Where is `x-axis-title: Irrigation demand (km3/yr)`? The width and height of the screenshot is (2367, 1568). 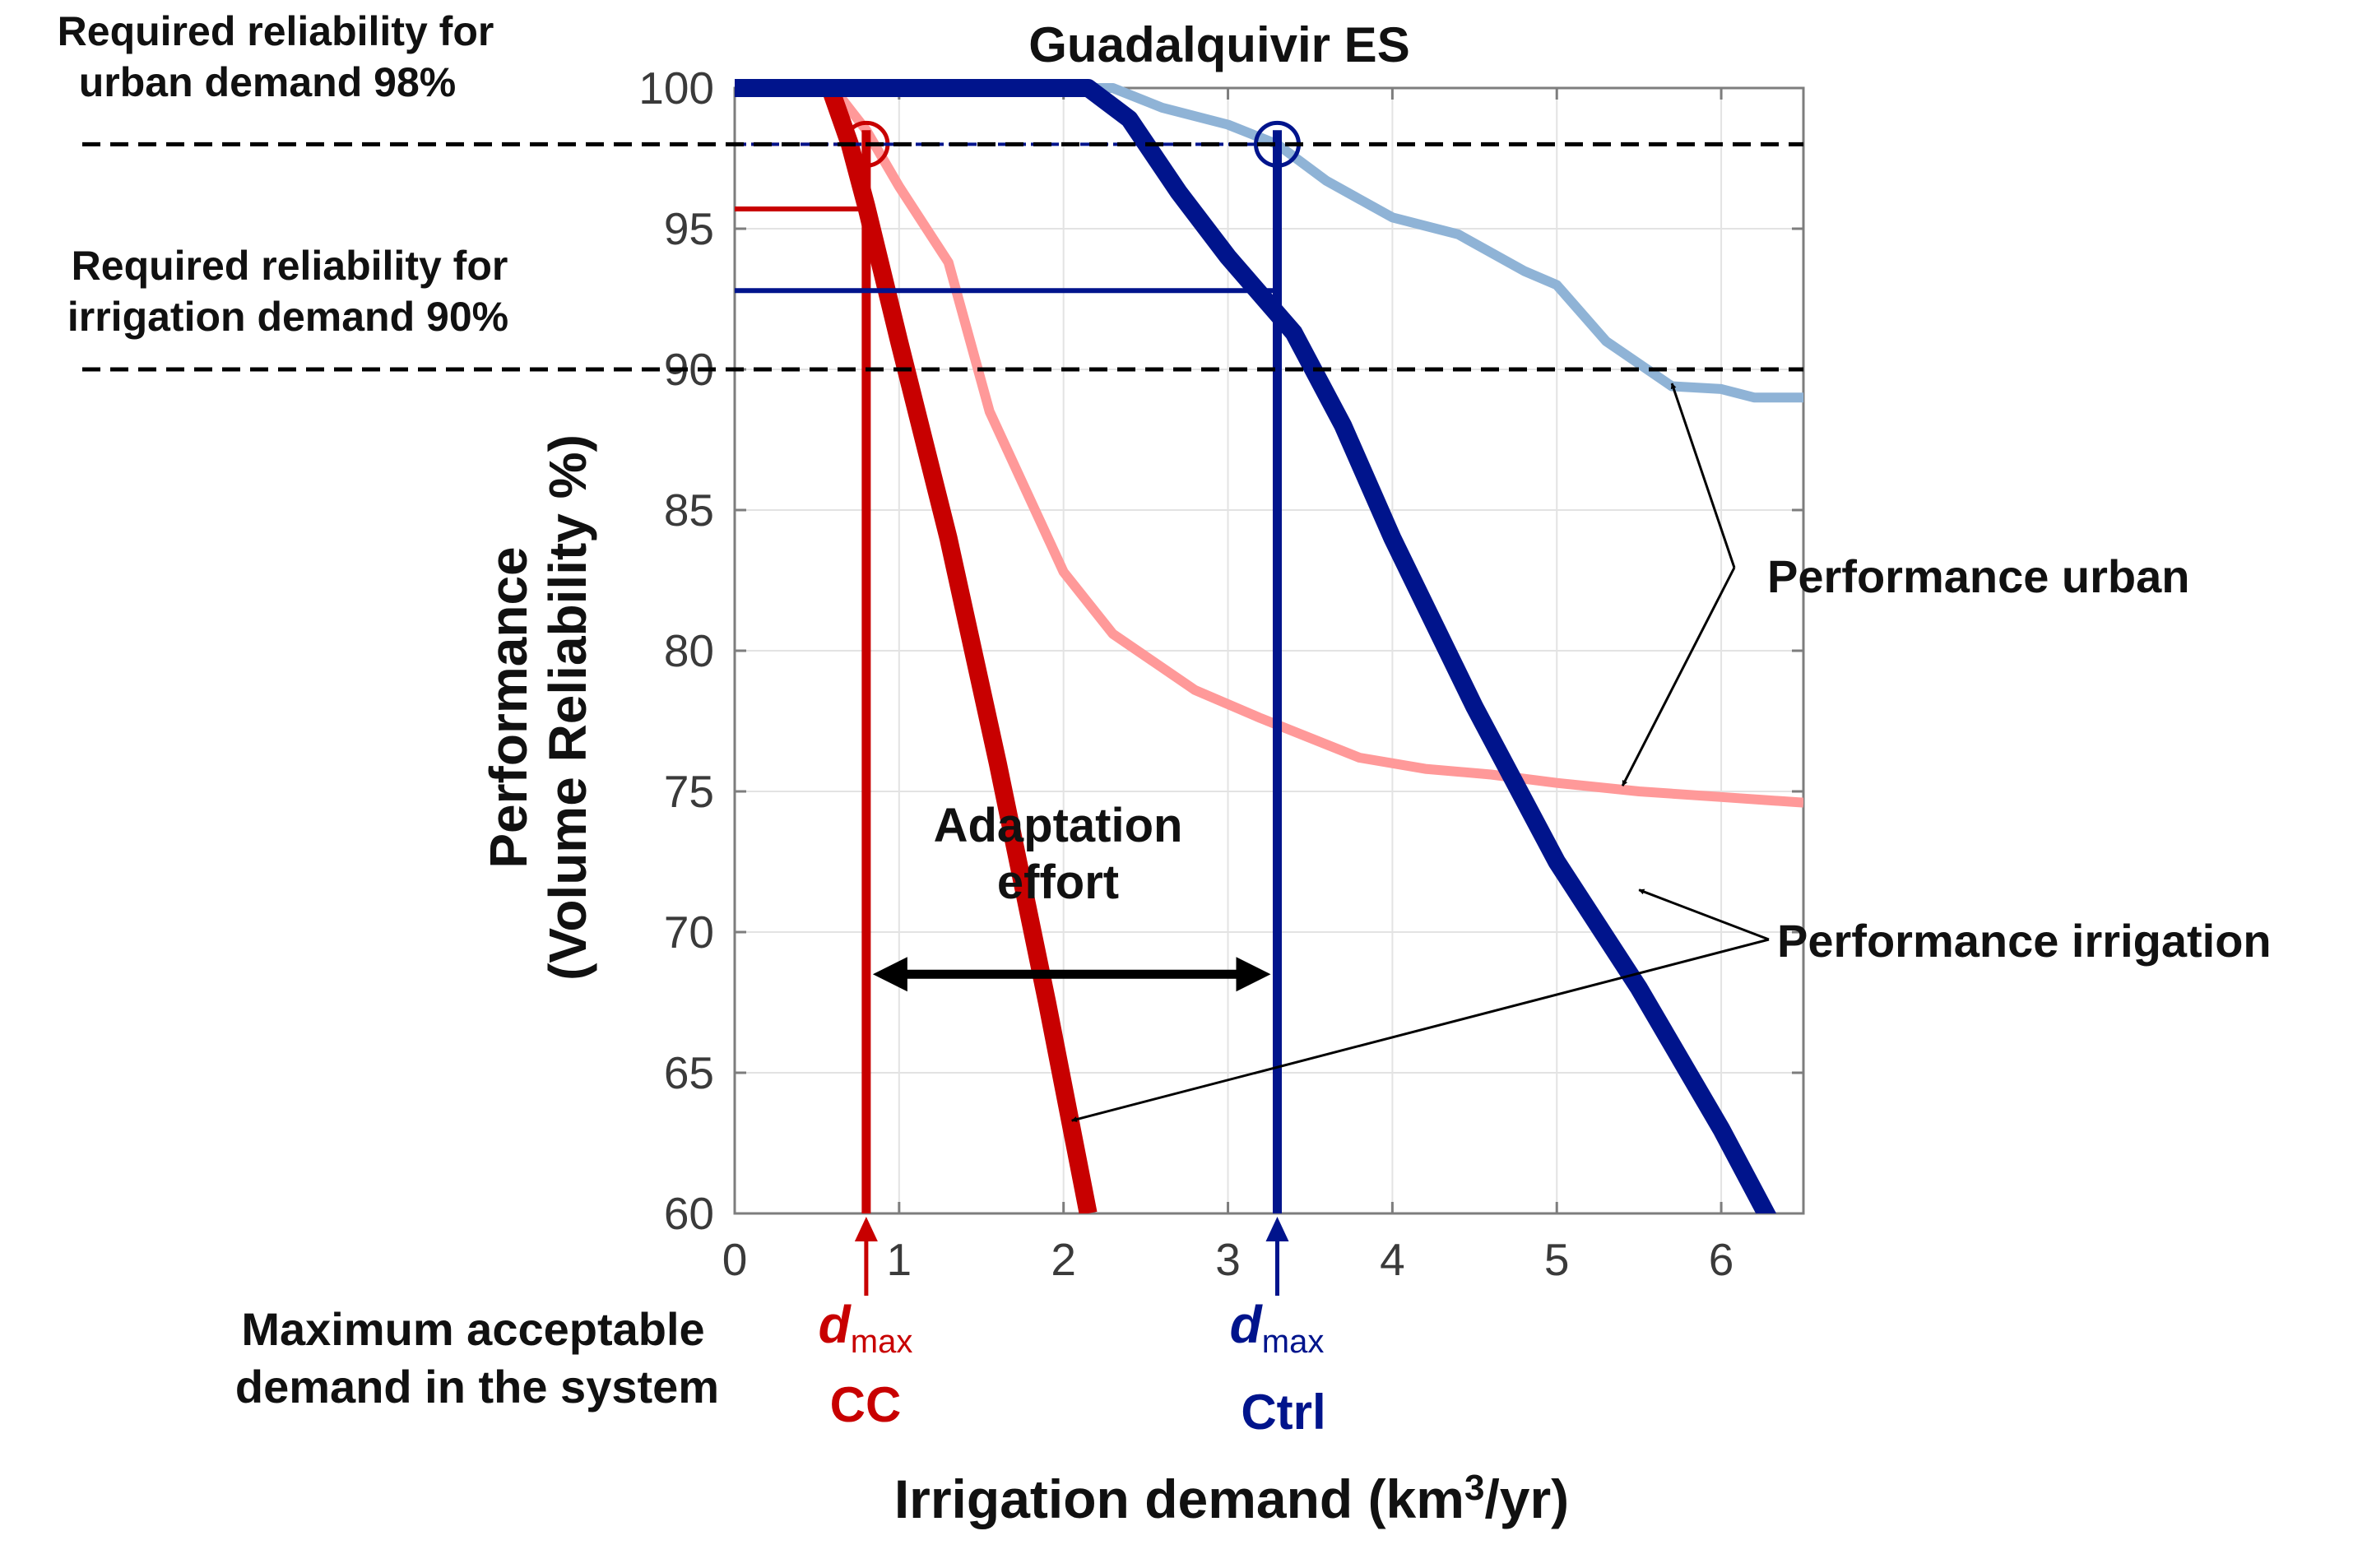
x-axis-title: Irrigation demand (km3/yr) is located at coordinates (1231, 1498).